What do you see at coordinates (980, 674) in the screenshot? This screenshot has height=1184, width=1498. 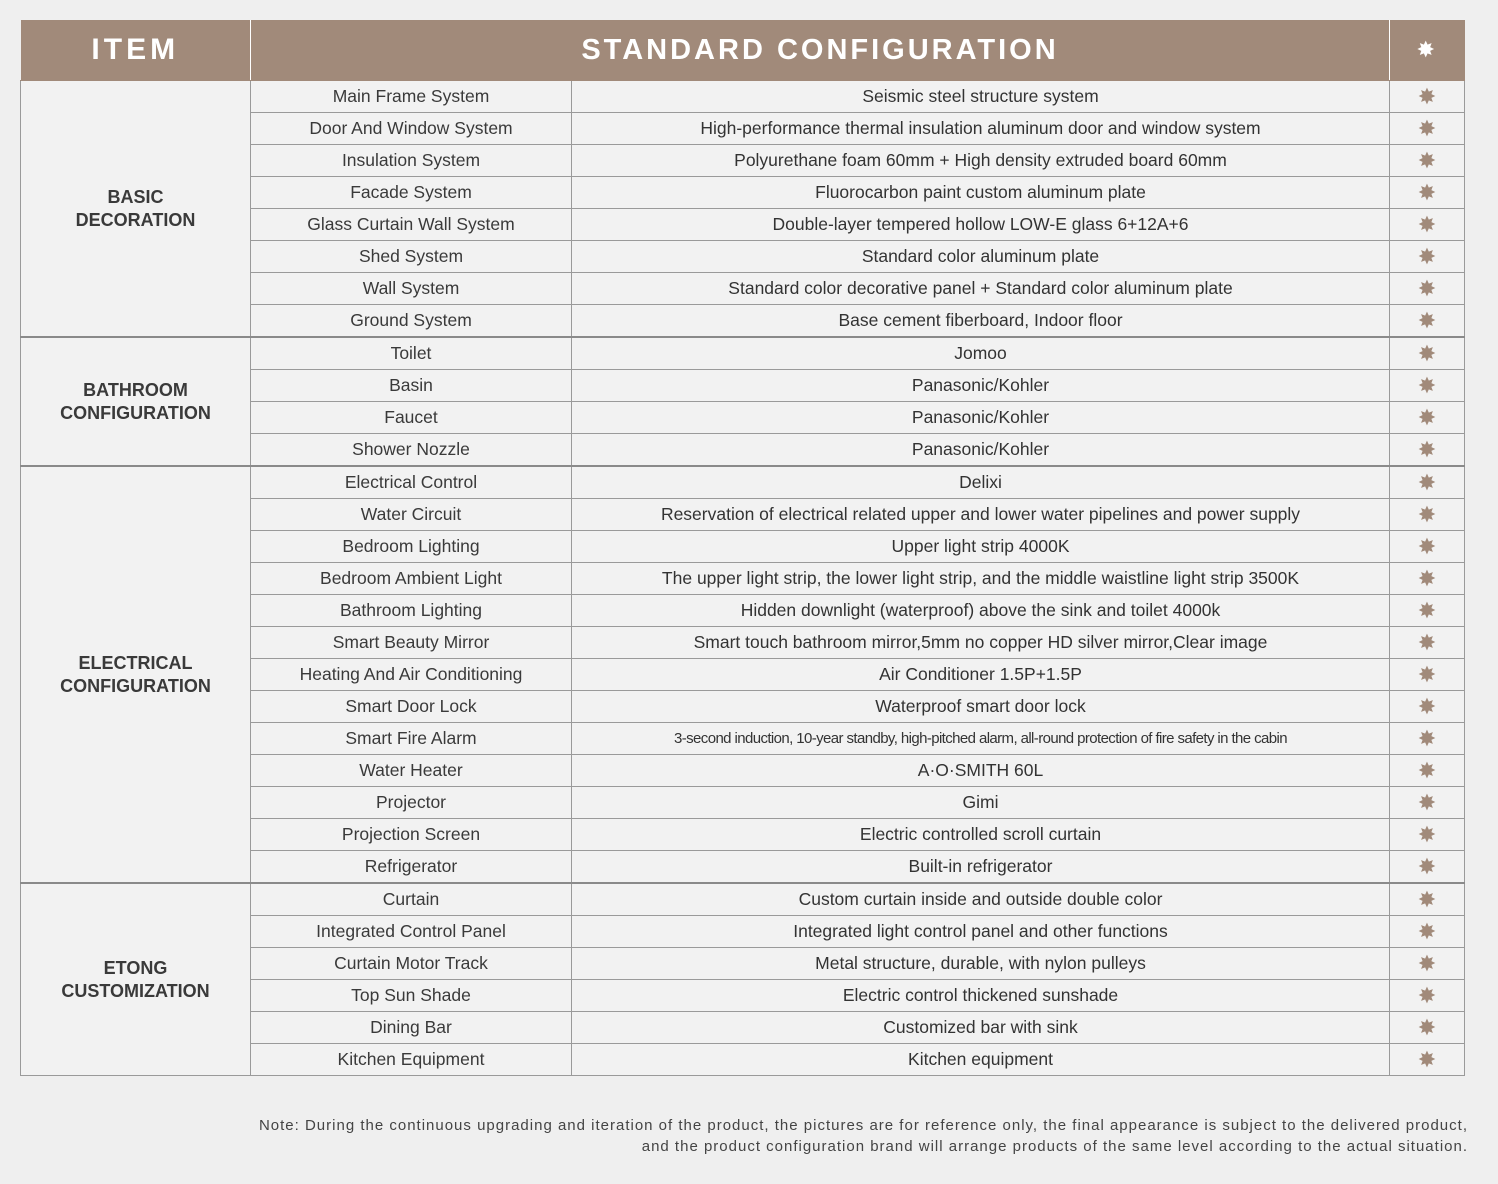 I see `config-value: Air Conditioner 1.5P+1.5P` at bounding box center [980, 674].